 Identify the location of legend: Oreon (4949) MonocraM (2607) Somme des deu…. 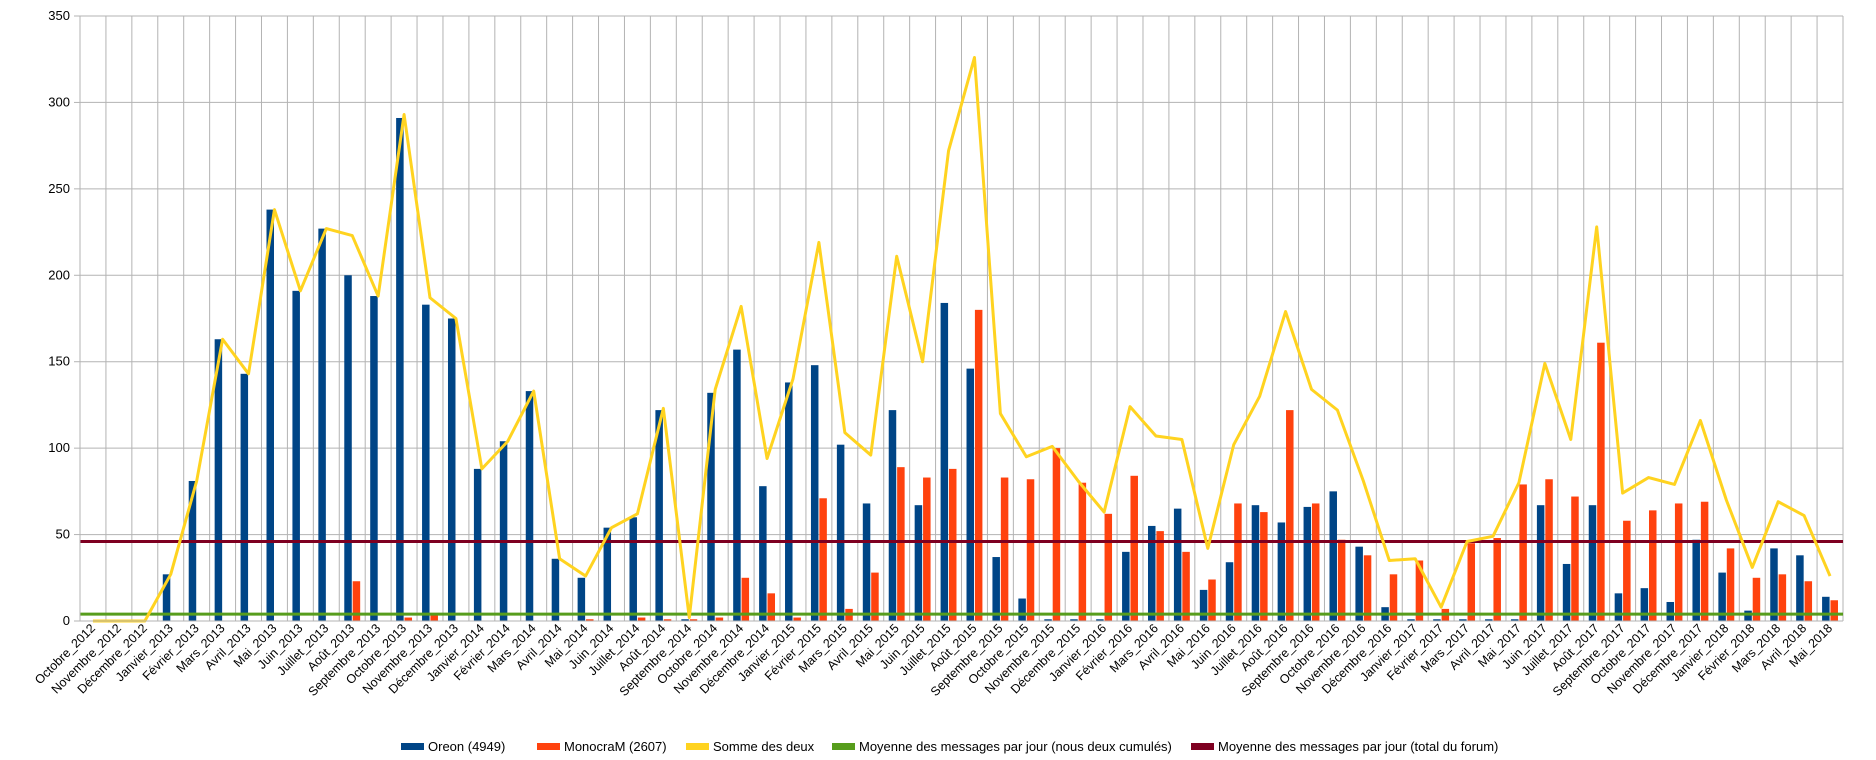
(949, 746).